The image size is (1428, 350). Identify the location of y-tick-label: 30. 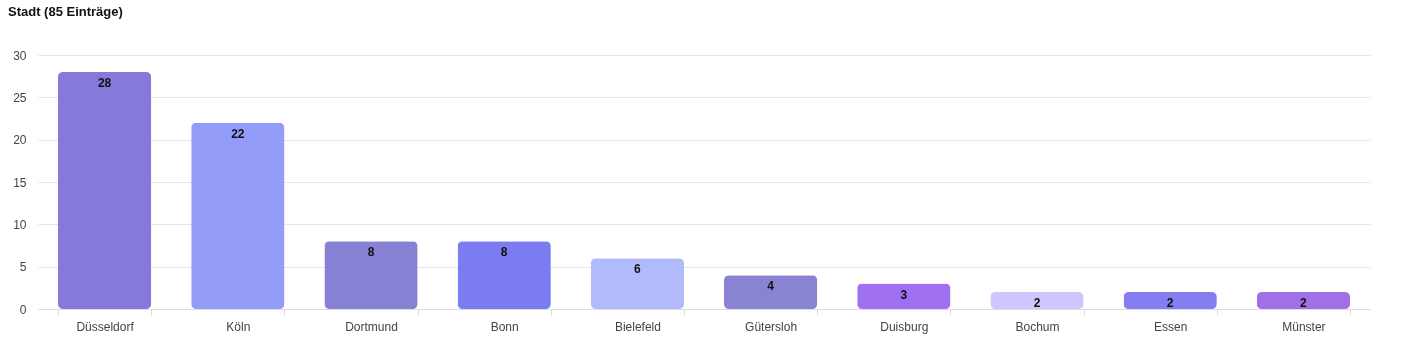
(20, 55).